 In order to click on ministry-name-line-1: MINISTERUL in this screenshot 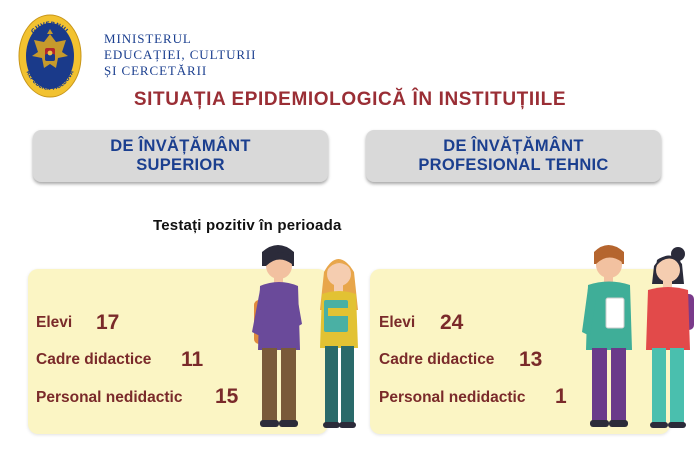, I will do `click(148, 38)`.